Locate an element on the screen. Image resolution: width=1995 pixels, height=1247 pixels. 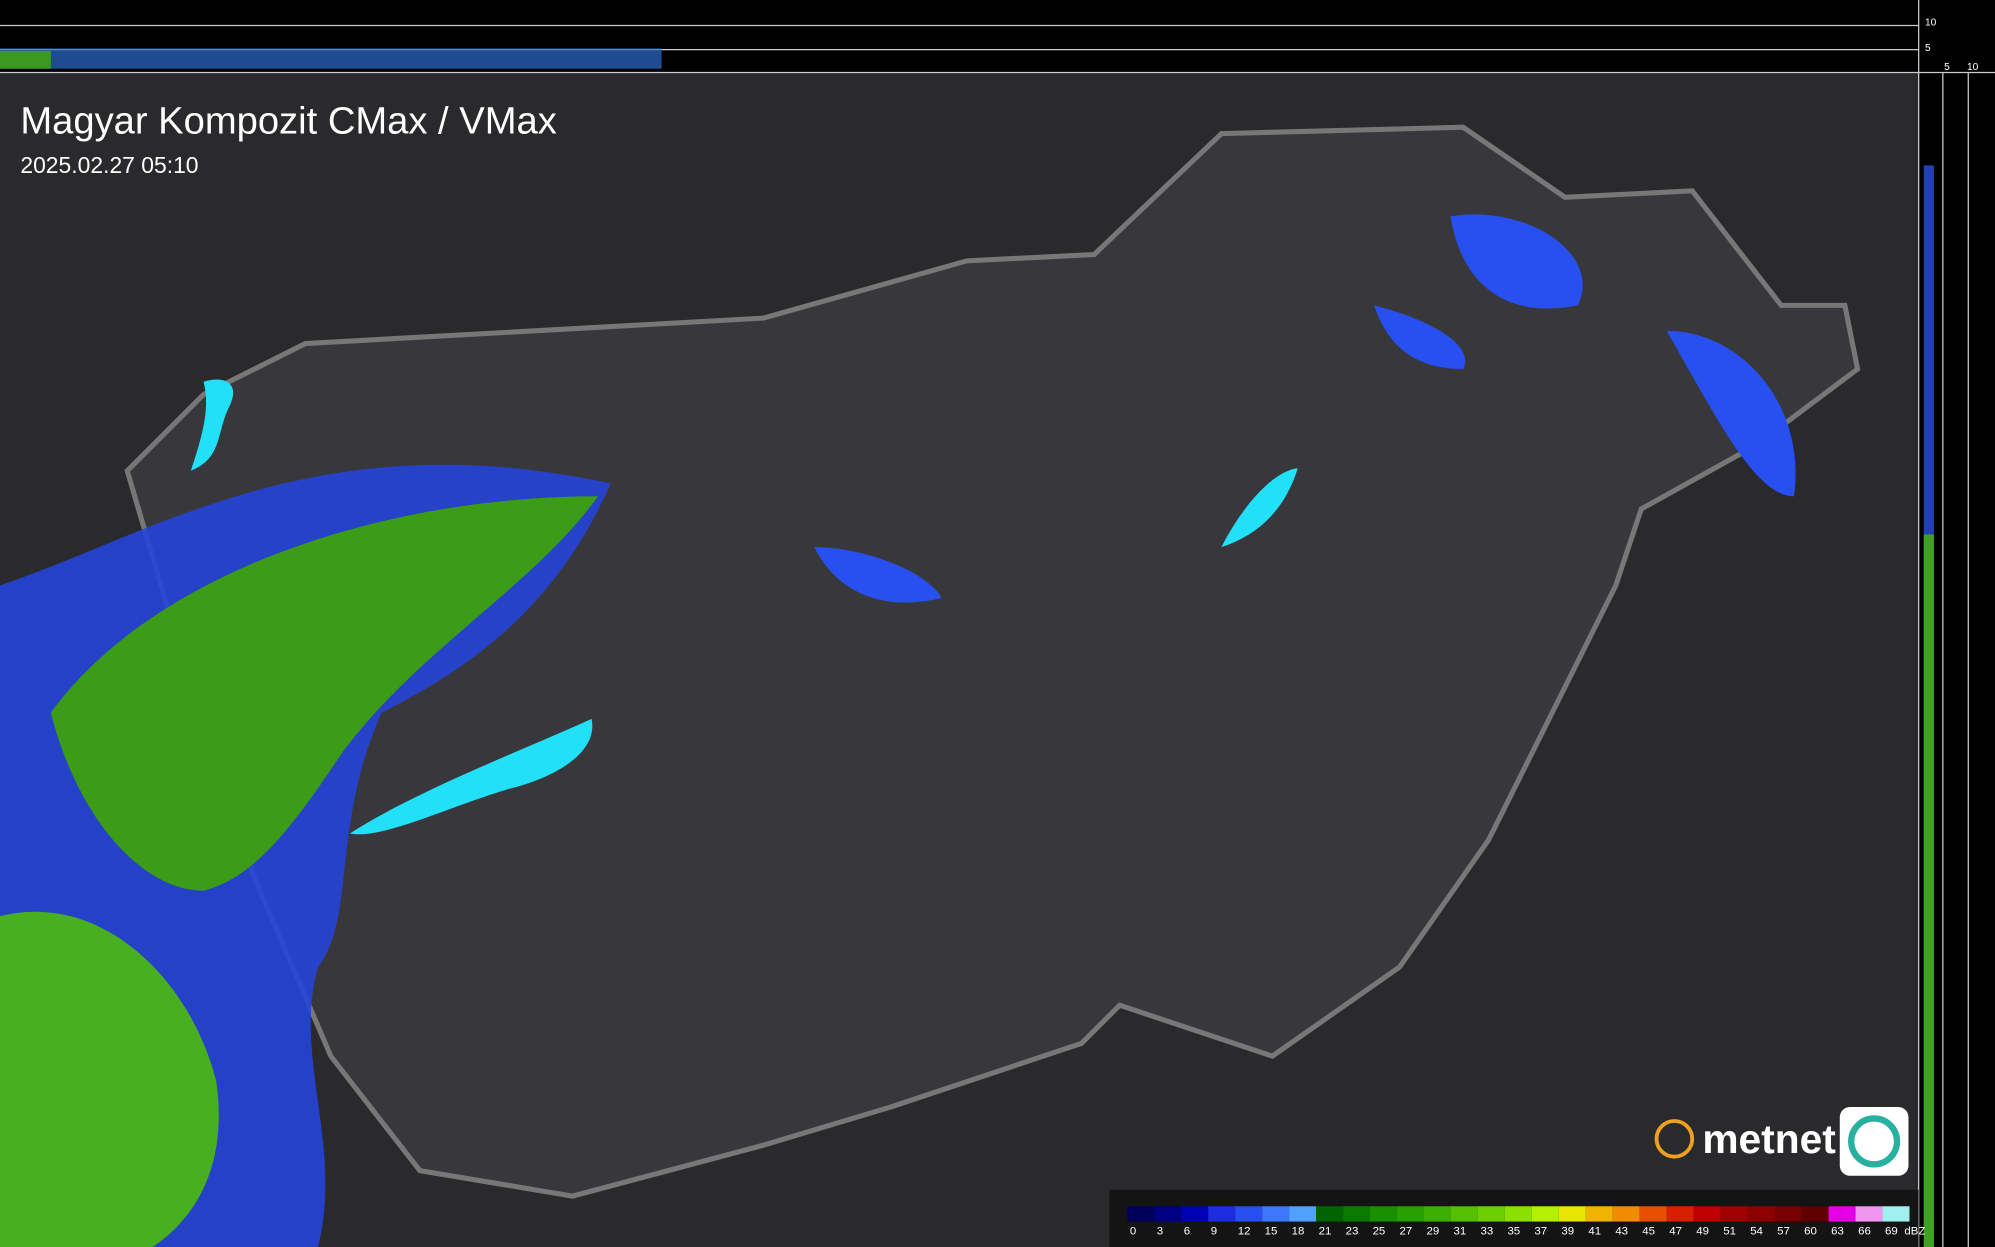
legend-label: 37 is located at coordinates (1540, 1231).